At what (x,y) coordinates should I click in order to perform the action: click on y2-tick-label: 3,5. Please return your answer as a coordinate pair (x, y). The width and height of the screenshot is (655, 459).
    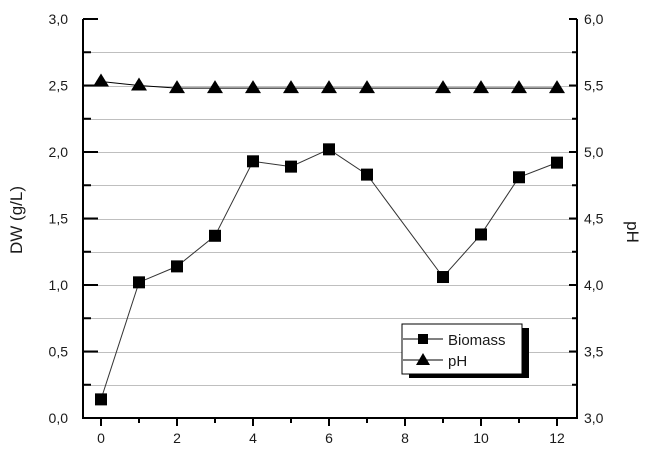
    Looking at the image, I should click on (594, 352).